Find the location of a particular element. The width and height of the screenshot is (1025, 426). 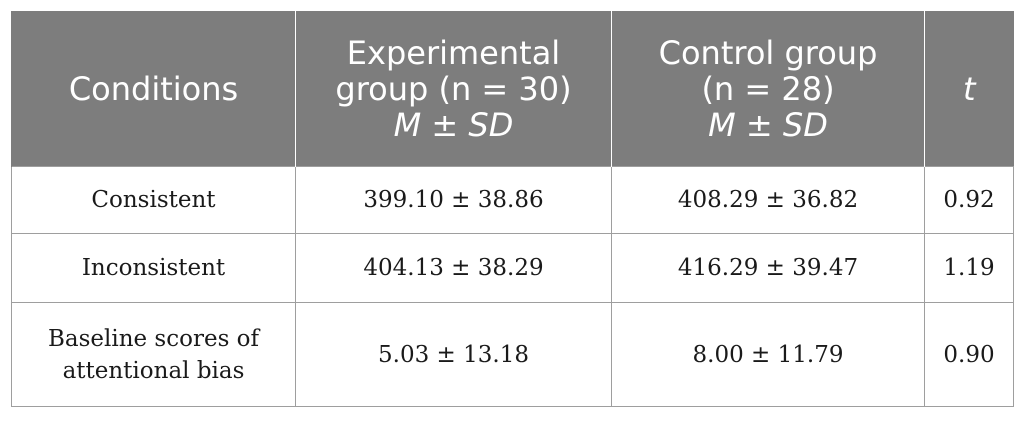

cell-condition: Consistent is located at coordinates (153, 200).